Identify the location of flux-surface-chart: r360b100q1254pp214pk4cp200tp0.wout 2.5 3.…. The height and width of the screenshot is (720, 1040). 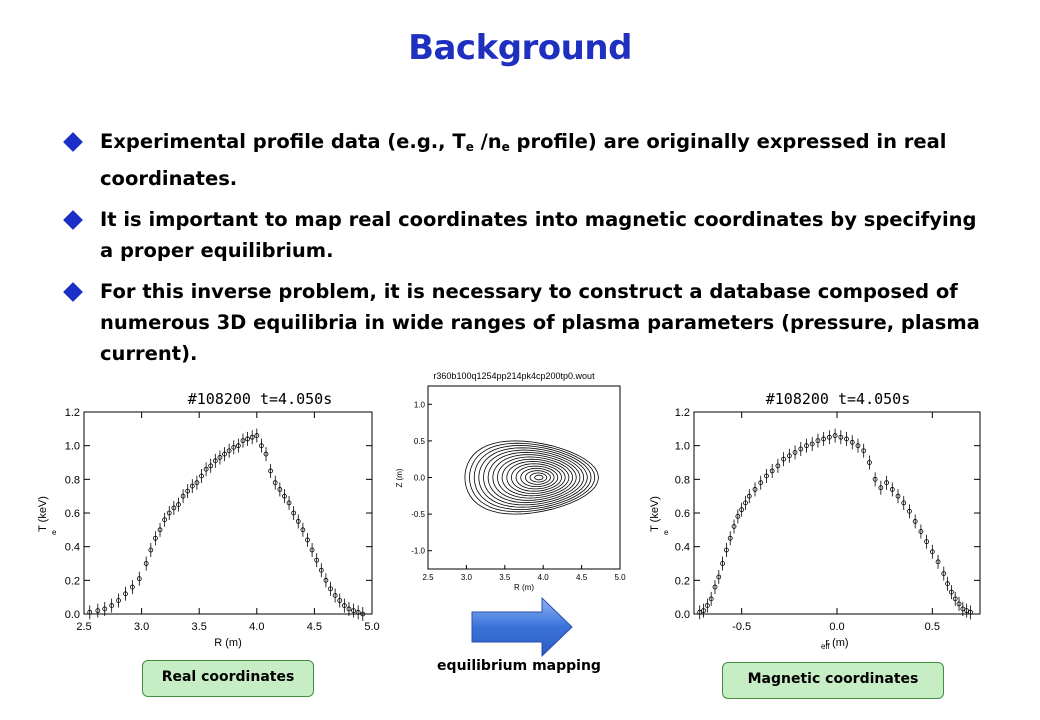
(510, 481).